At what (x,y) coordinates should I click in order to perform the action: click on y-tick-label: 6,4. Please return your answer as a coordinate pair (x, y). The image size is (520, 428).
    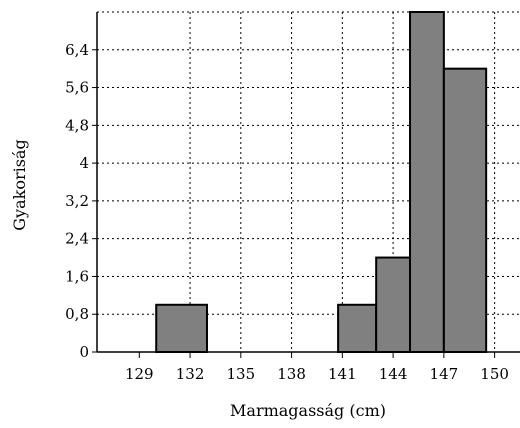
    Looking at the image, I should click on (77, 50).